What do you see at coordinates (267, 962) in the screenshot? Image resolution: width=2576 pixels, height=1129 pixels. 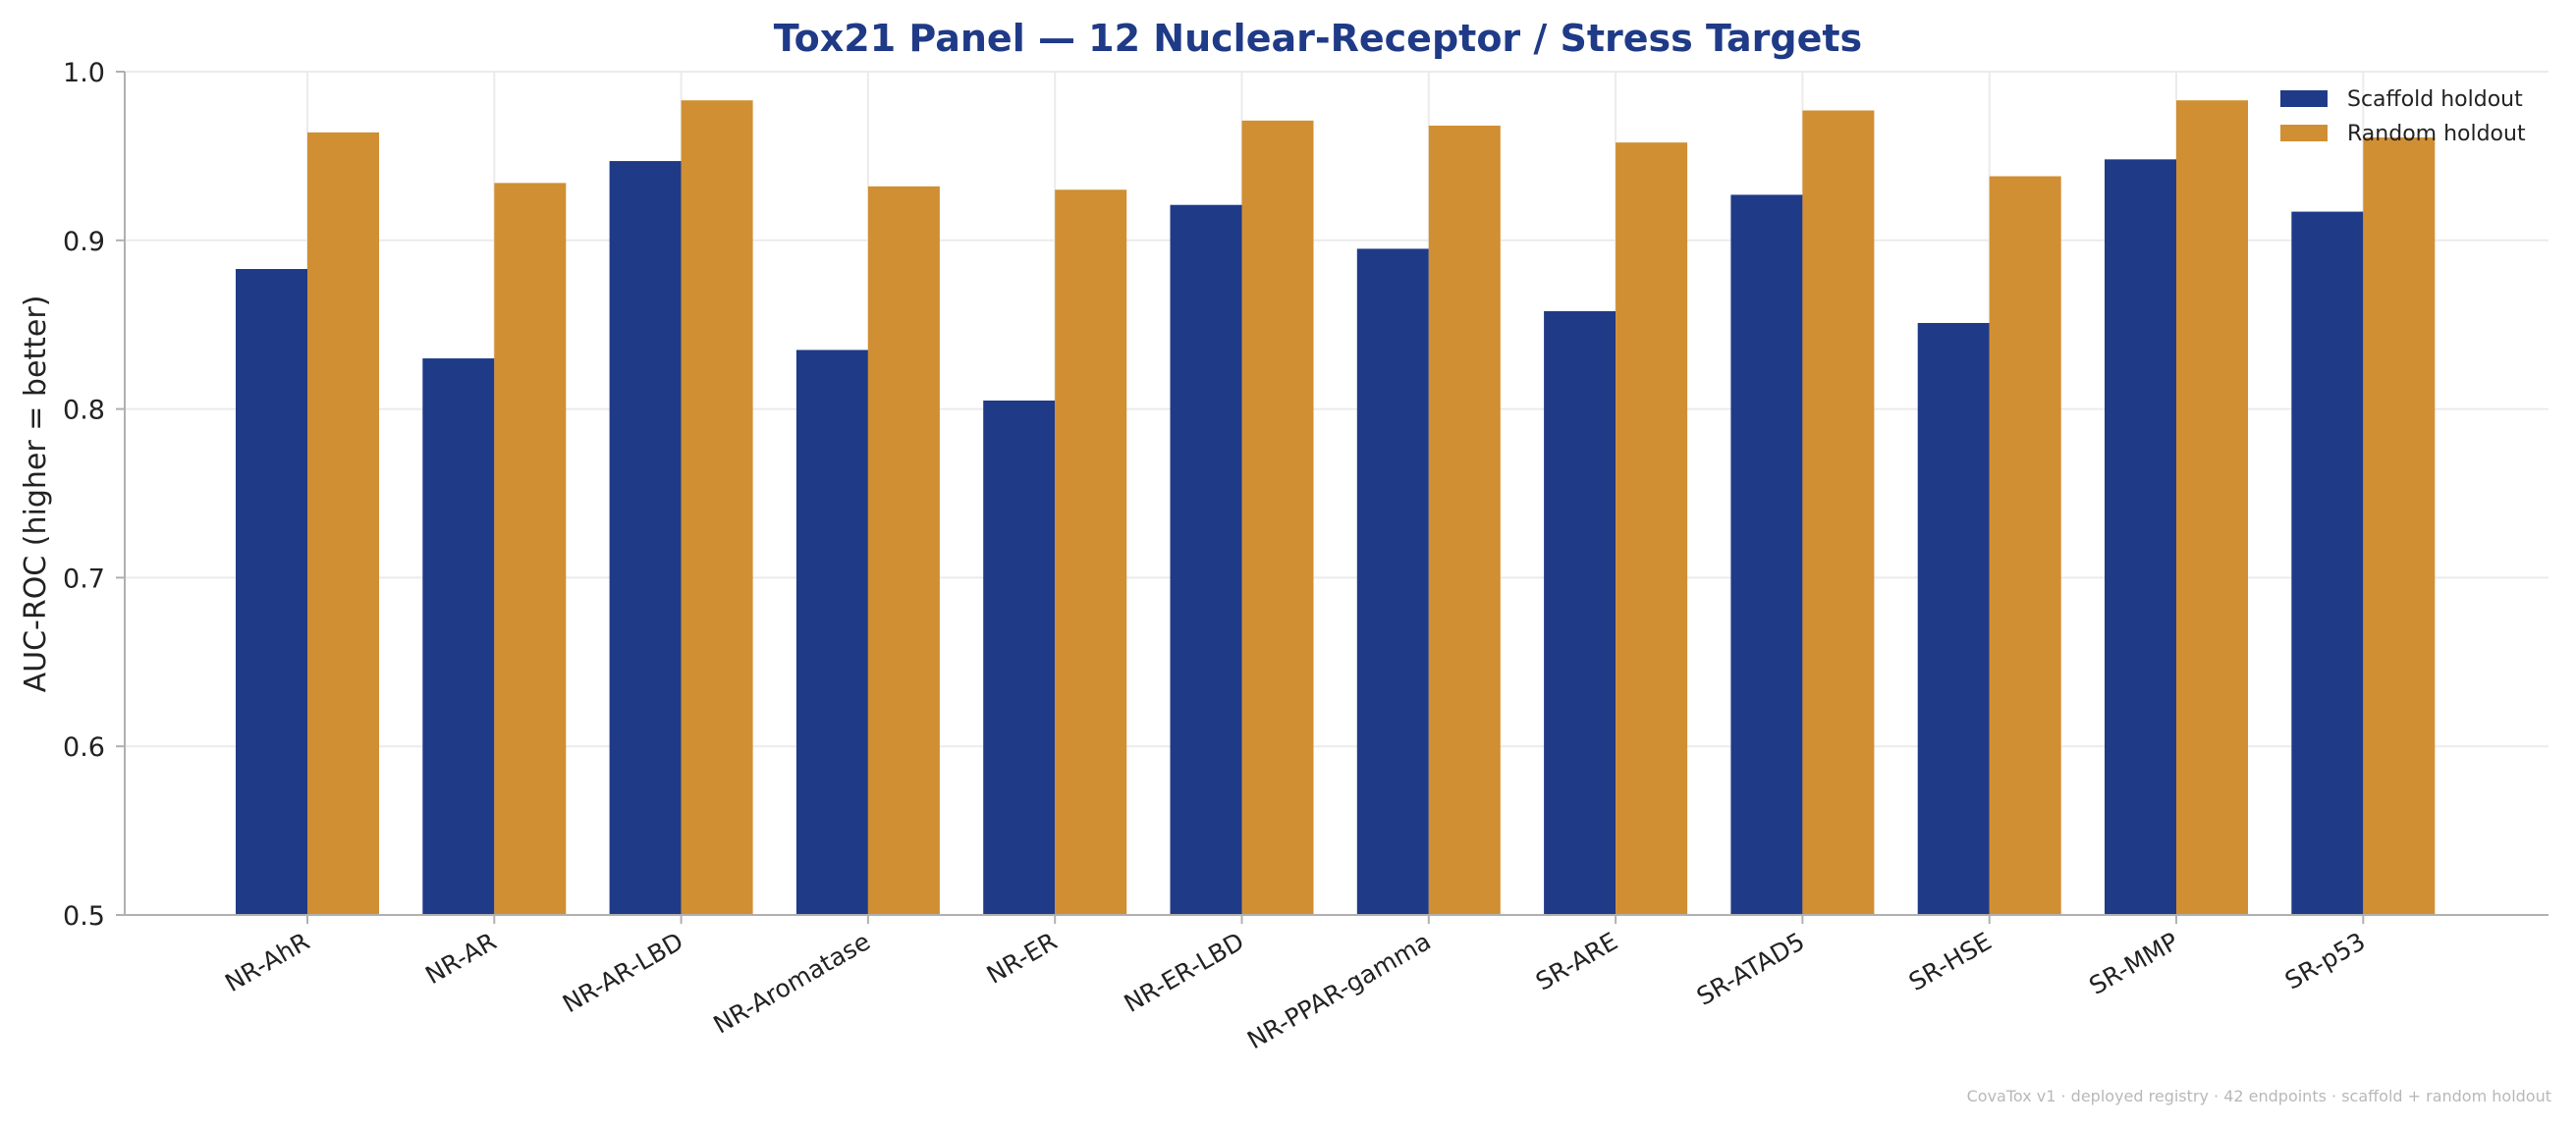 I see `x-tick-label: NR-AhR` at bounding box center [267, 962].